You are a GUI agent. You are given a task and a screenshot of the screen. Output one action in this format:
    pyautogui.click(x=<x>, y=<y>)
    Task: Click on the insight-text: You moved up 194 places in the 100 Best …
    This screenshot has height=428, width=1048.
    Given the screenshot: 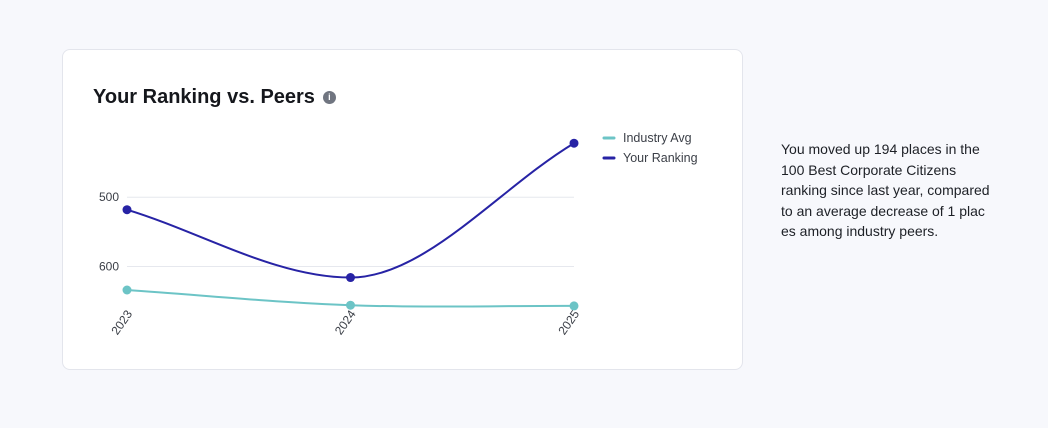 What is the action you would take?
    pyautogui.click(x=885, y=190)
    